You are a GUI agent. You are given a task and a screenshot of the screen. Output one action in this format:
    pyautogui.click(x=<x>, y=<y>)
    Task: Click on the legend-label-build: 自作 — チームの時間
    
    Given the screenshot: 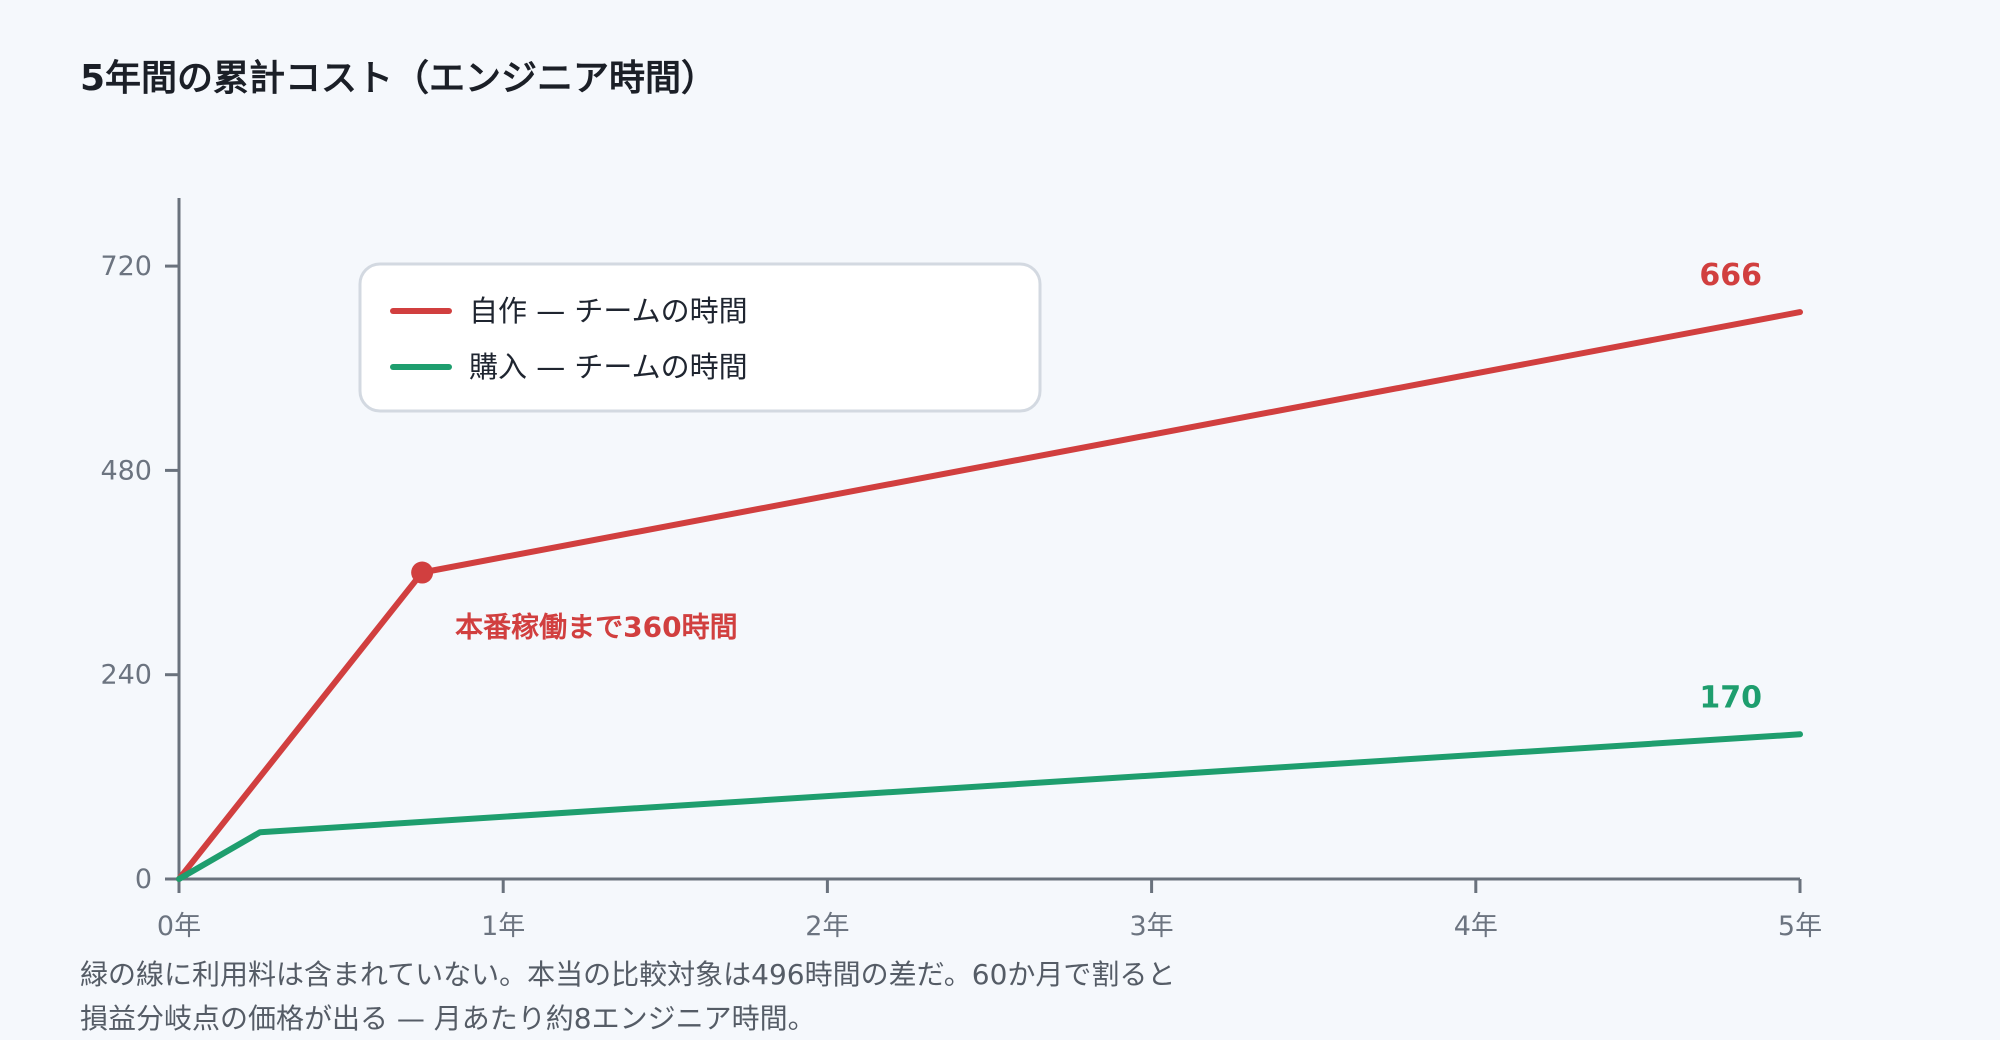 What is the action you would take?
    pyautogui.click(x=608, y=311)
    